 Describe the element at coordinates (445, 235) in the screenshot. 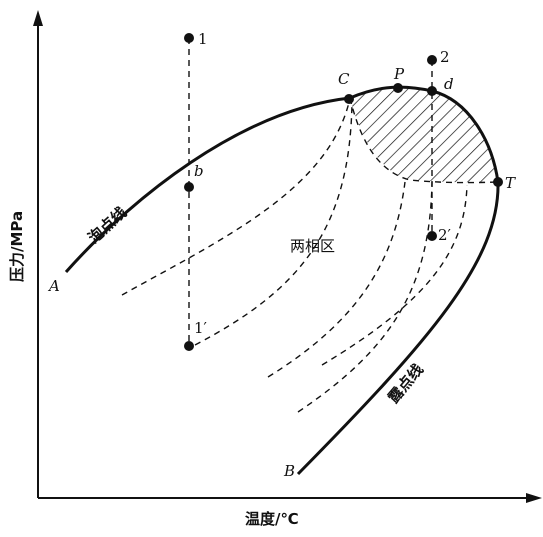

I see `label-2prime: 2′` at that location.